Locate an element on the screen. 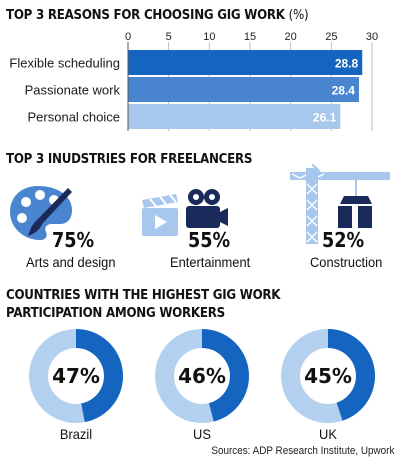  x-tick-label: 10 is located at coordinates (209, 37).